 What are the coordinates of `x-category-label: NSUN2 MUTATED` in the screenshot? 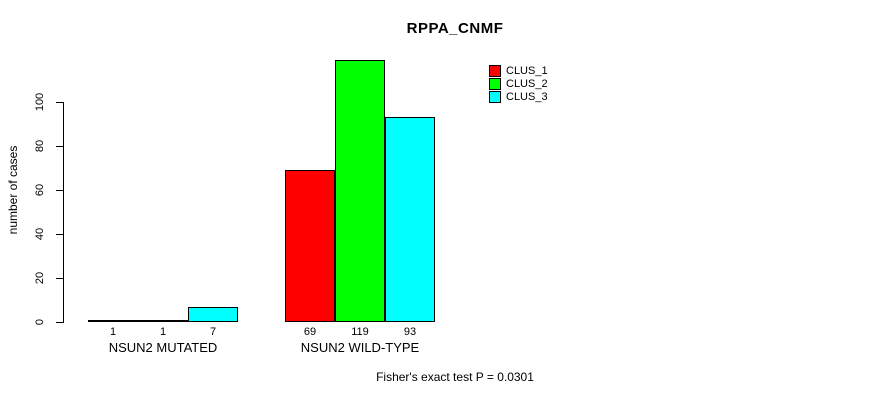 It's located at (163, 347).